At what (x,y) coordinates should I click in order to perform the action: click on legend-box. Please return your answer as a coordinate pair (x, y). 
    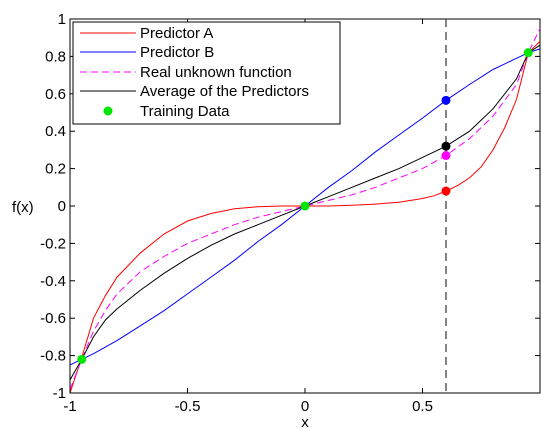
    Looking at the image, I should click on (206, 73).